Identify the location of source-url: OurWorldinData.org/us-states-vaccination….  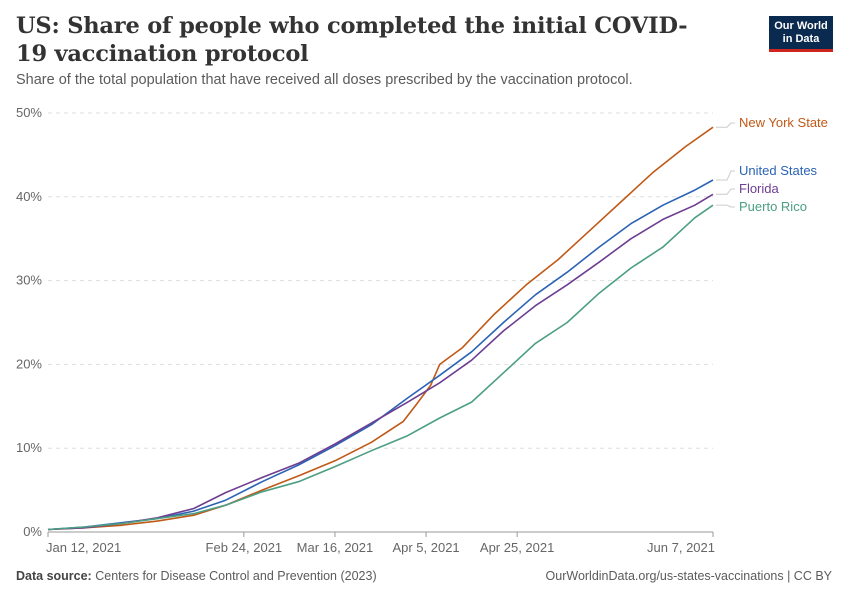
(688, 576).